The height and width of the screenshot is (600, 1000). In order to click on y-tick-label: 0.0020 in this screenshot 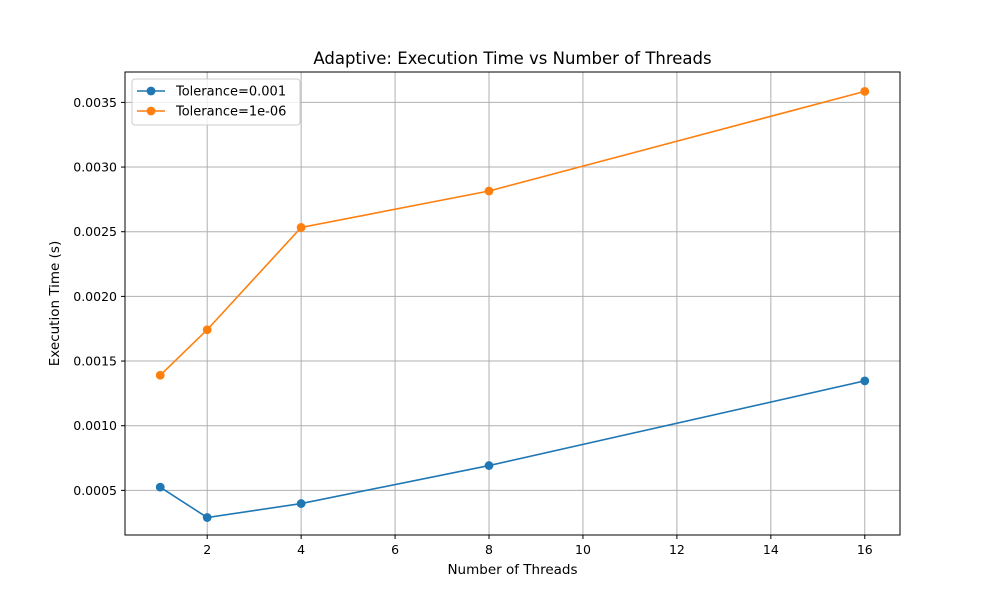, I will do `click(95, 296)`.